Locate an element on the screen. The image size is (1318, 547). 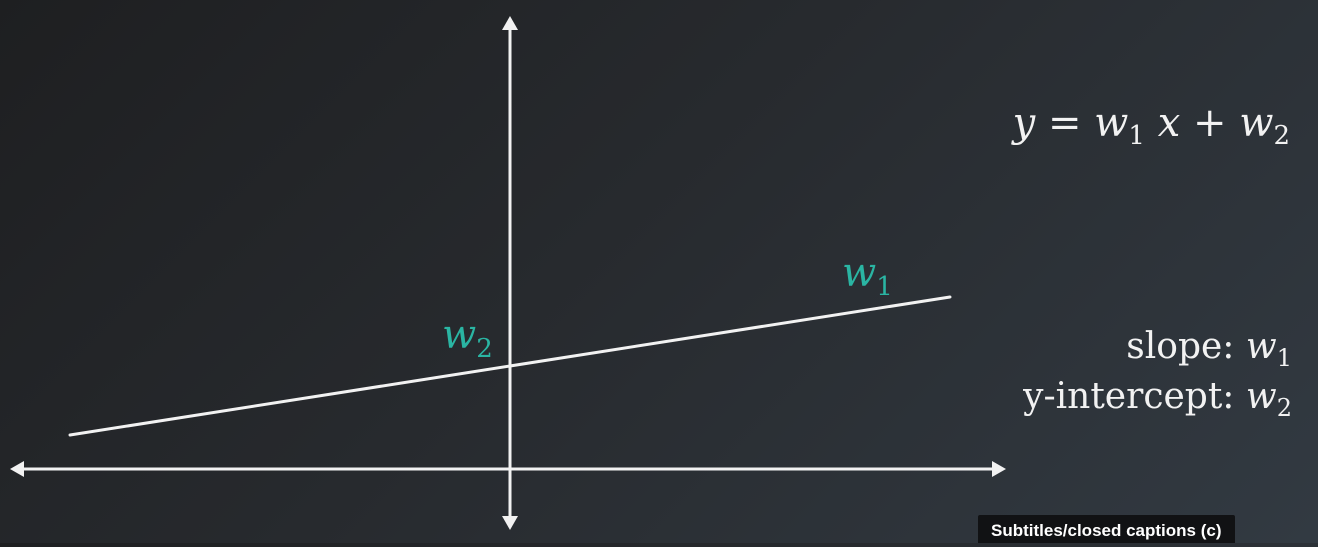
eq-w1-sub: 1 is located at coordinates (1136, 136).